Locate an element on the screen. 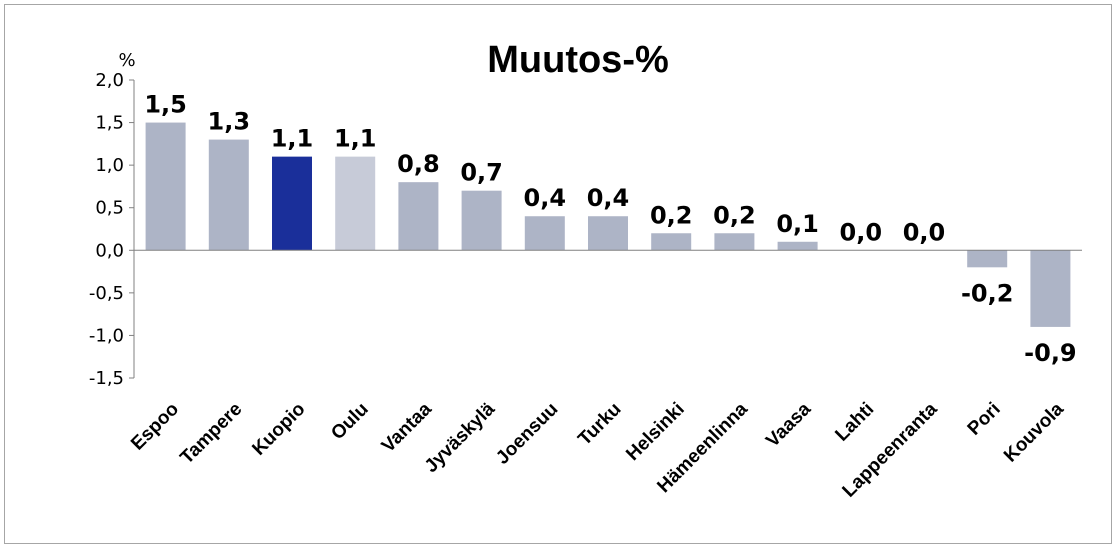  x-tick-label: Kuopio is located at coordinates (278, 429).